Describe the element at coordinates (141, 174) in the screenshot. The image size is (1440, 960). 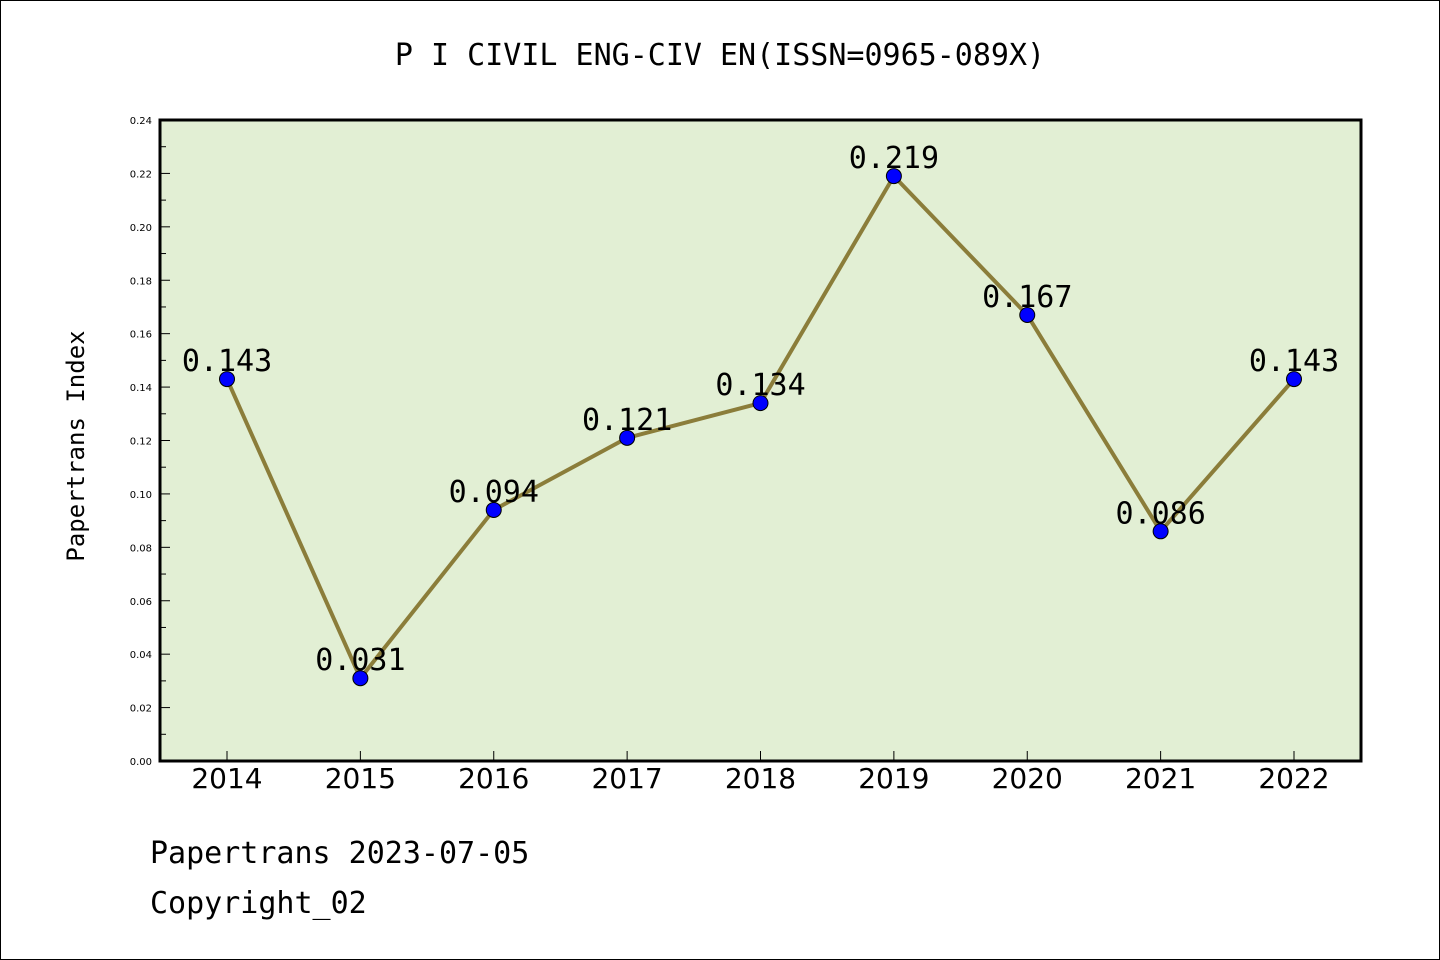
I see `y-tick-label: 0.22` at that location.